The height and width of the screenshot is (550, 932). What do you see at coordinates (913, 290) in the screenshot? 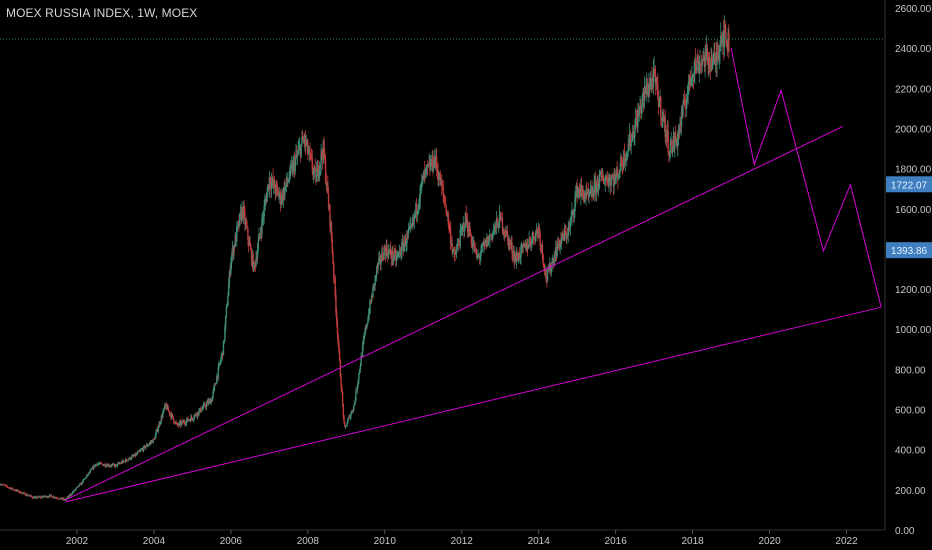
I see `y-tick-label: 1200.00` at bounding box center [913, 290].